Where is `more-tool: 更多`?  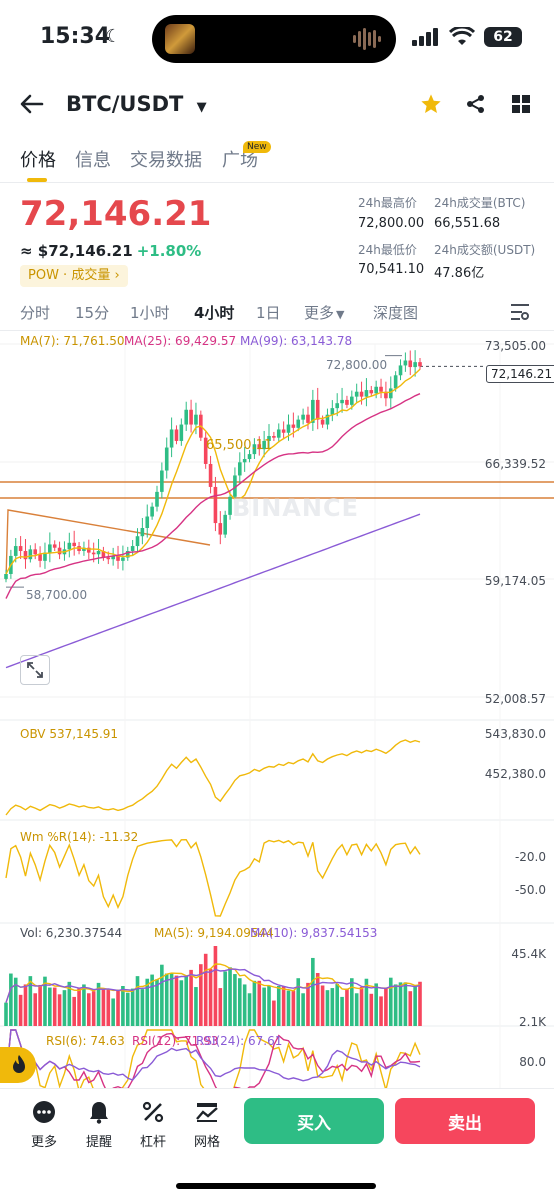
more-tool: 更多 is located at coordinates (44, 1124).